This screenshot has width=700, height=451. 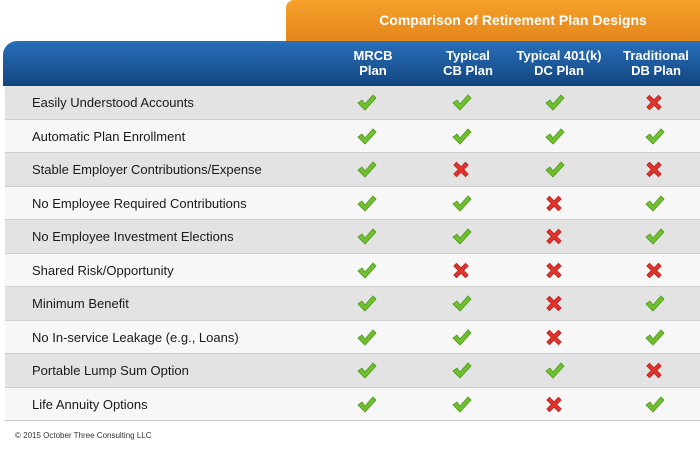 I want to click on table-title: Comparison of Retirement Plan Designs, so click(x=513, y=20).